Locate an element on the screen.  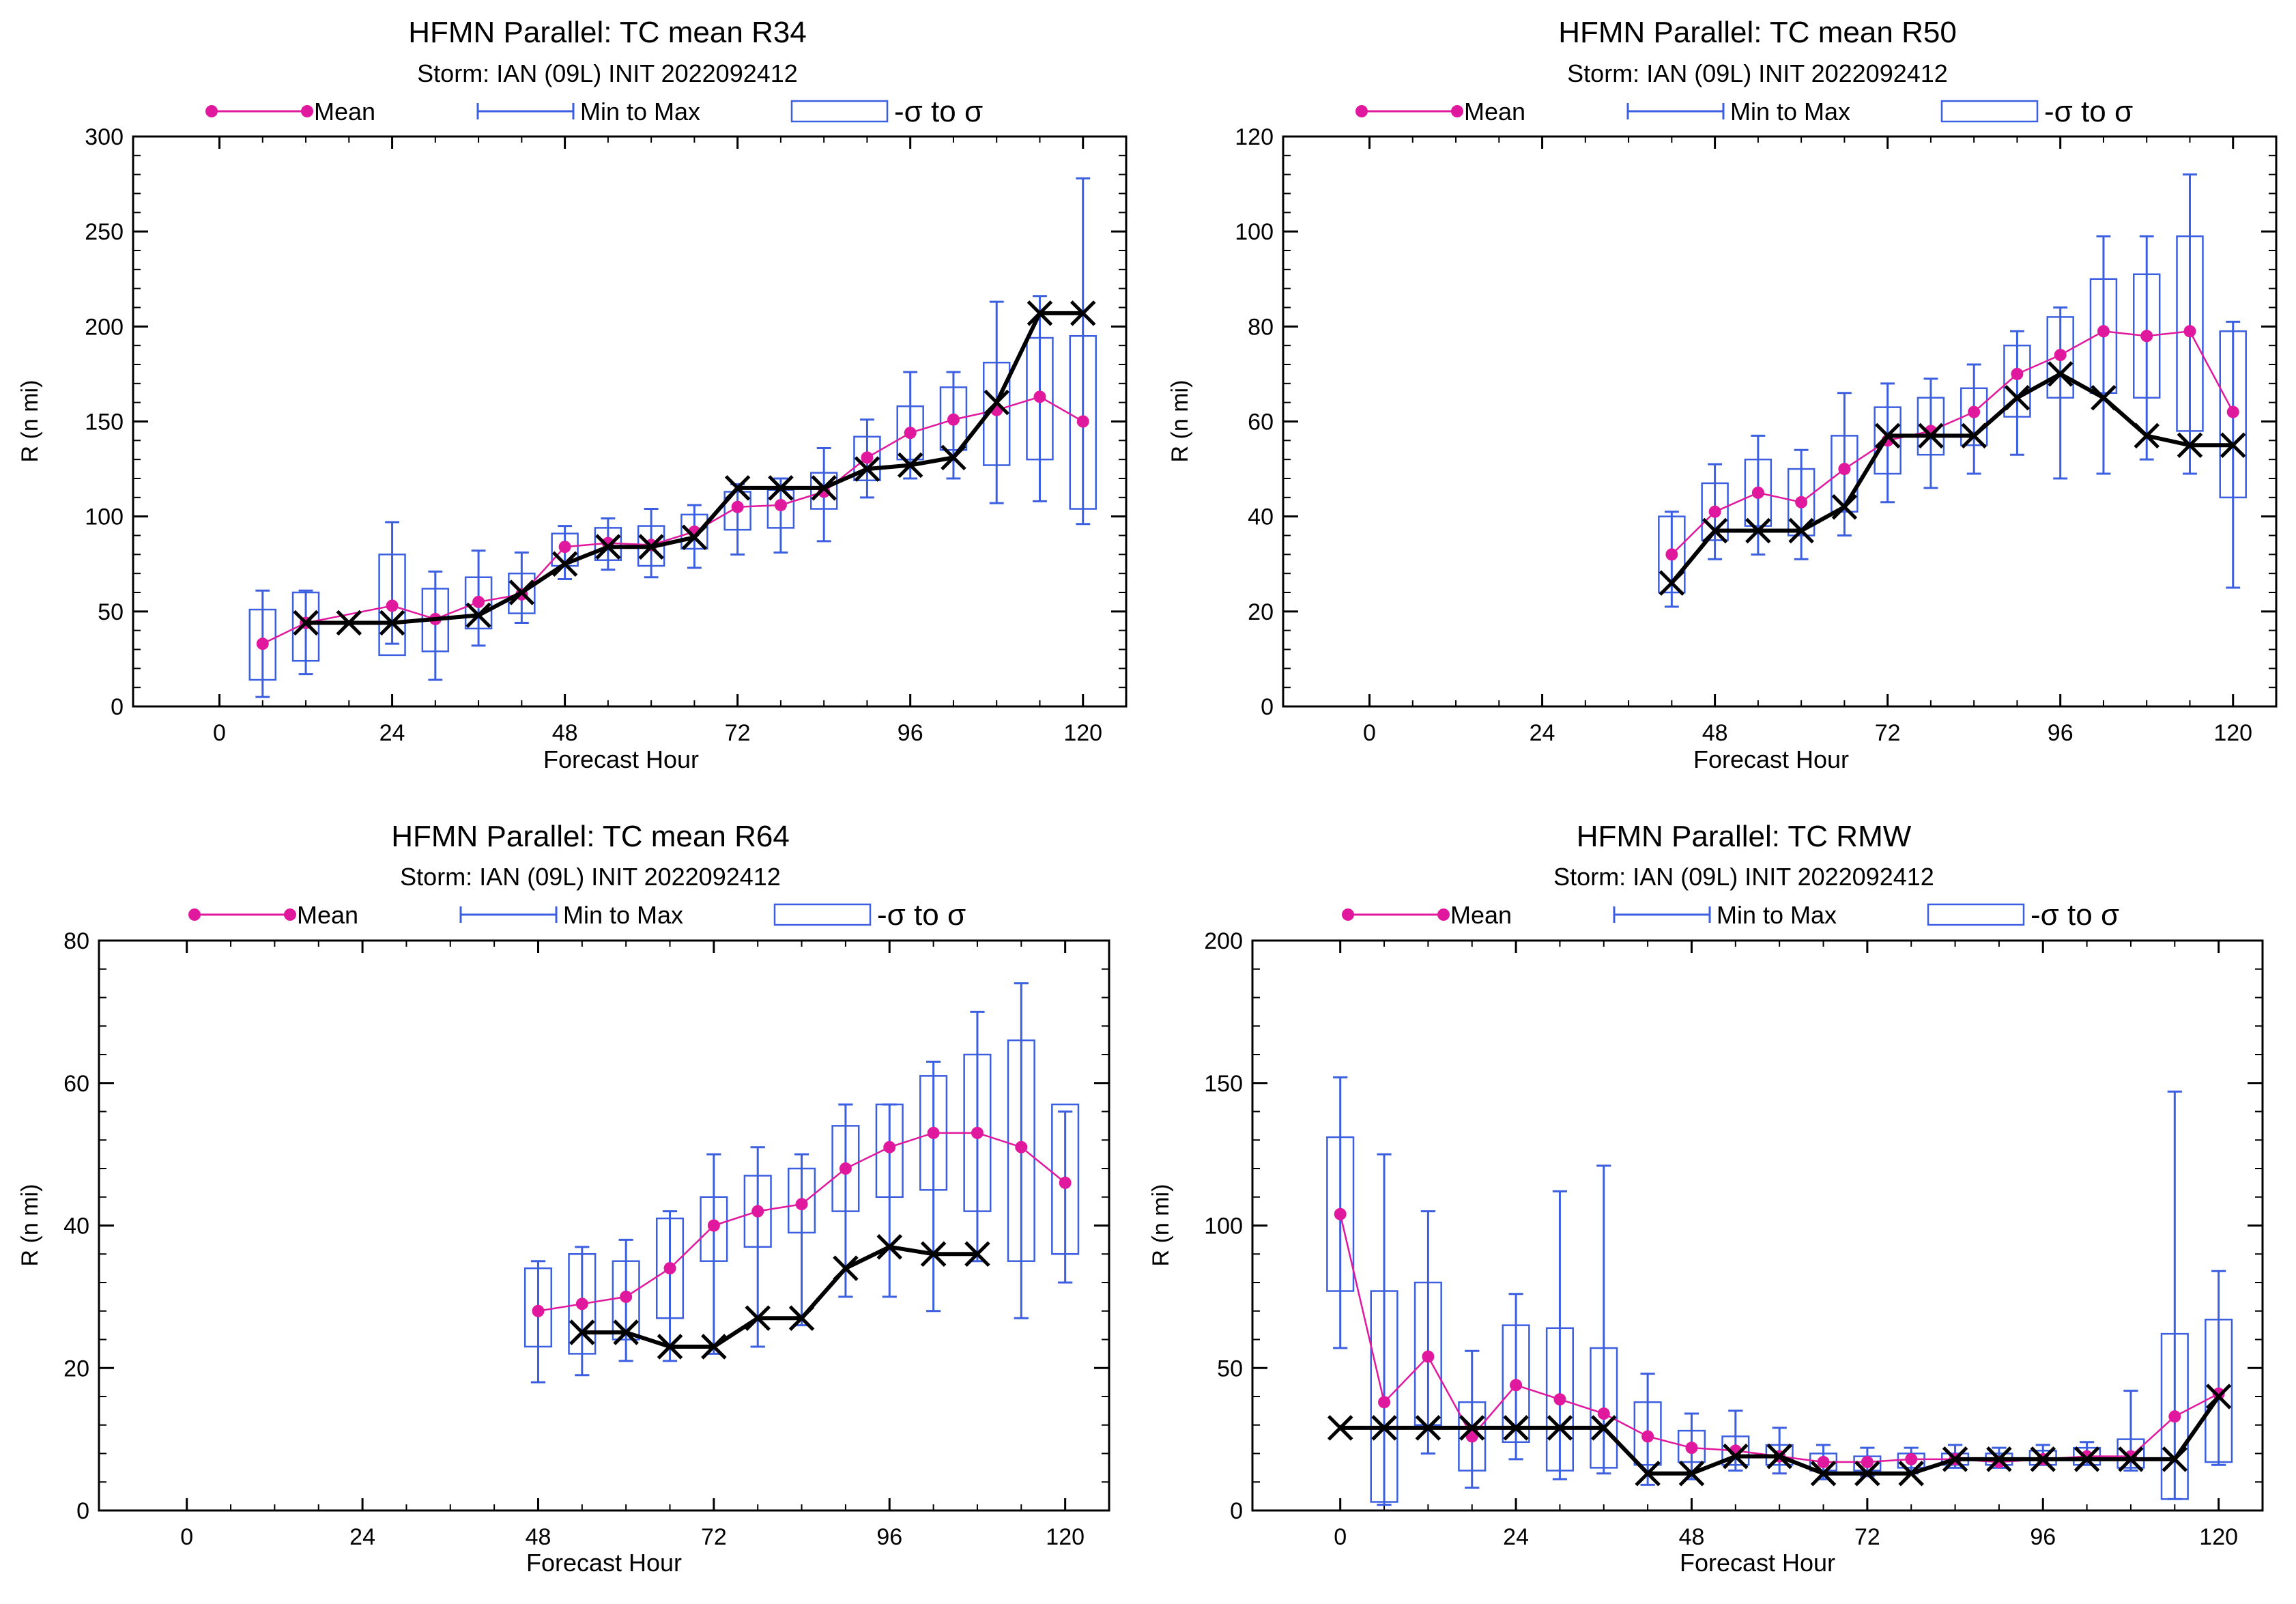
x-axis-label: Forecast Hour is located at coordinates (1757, 1563).